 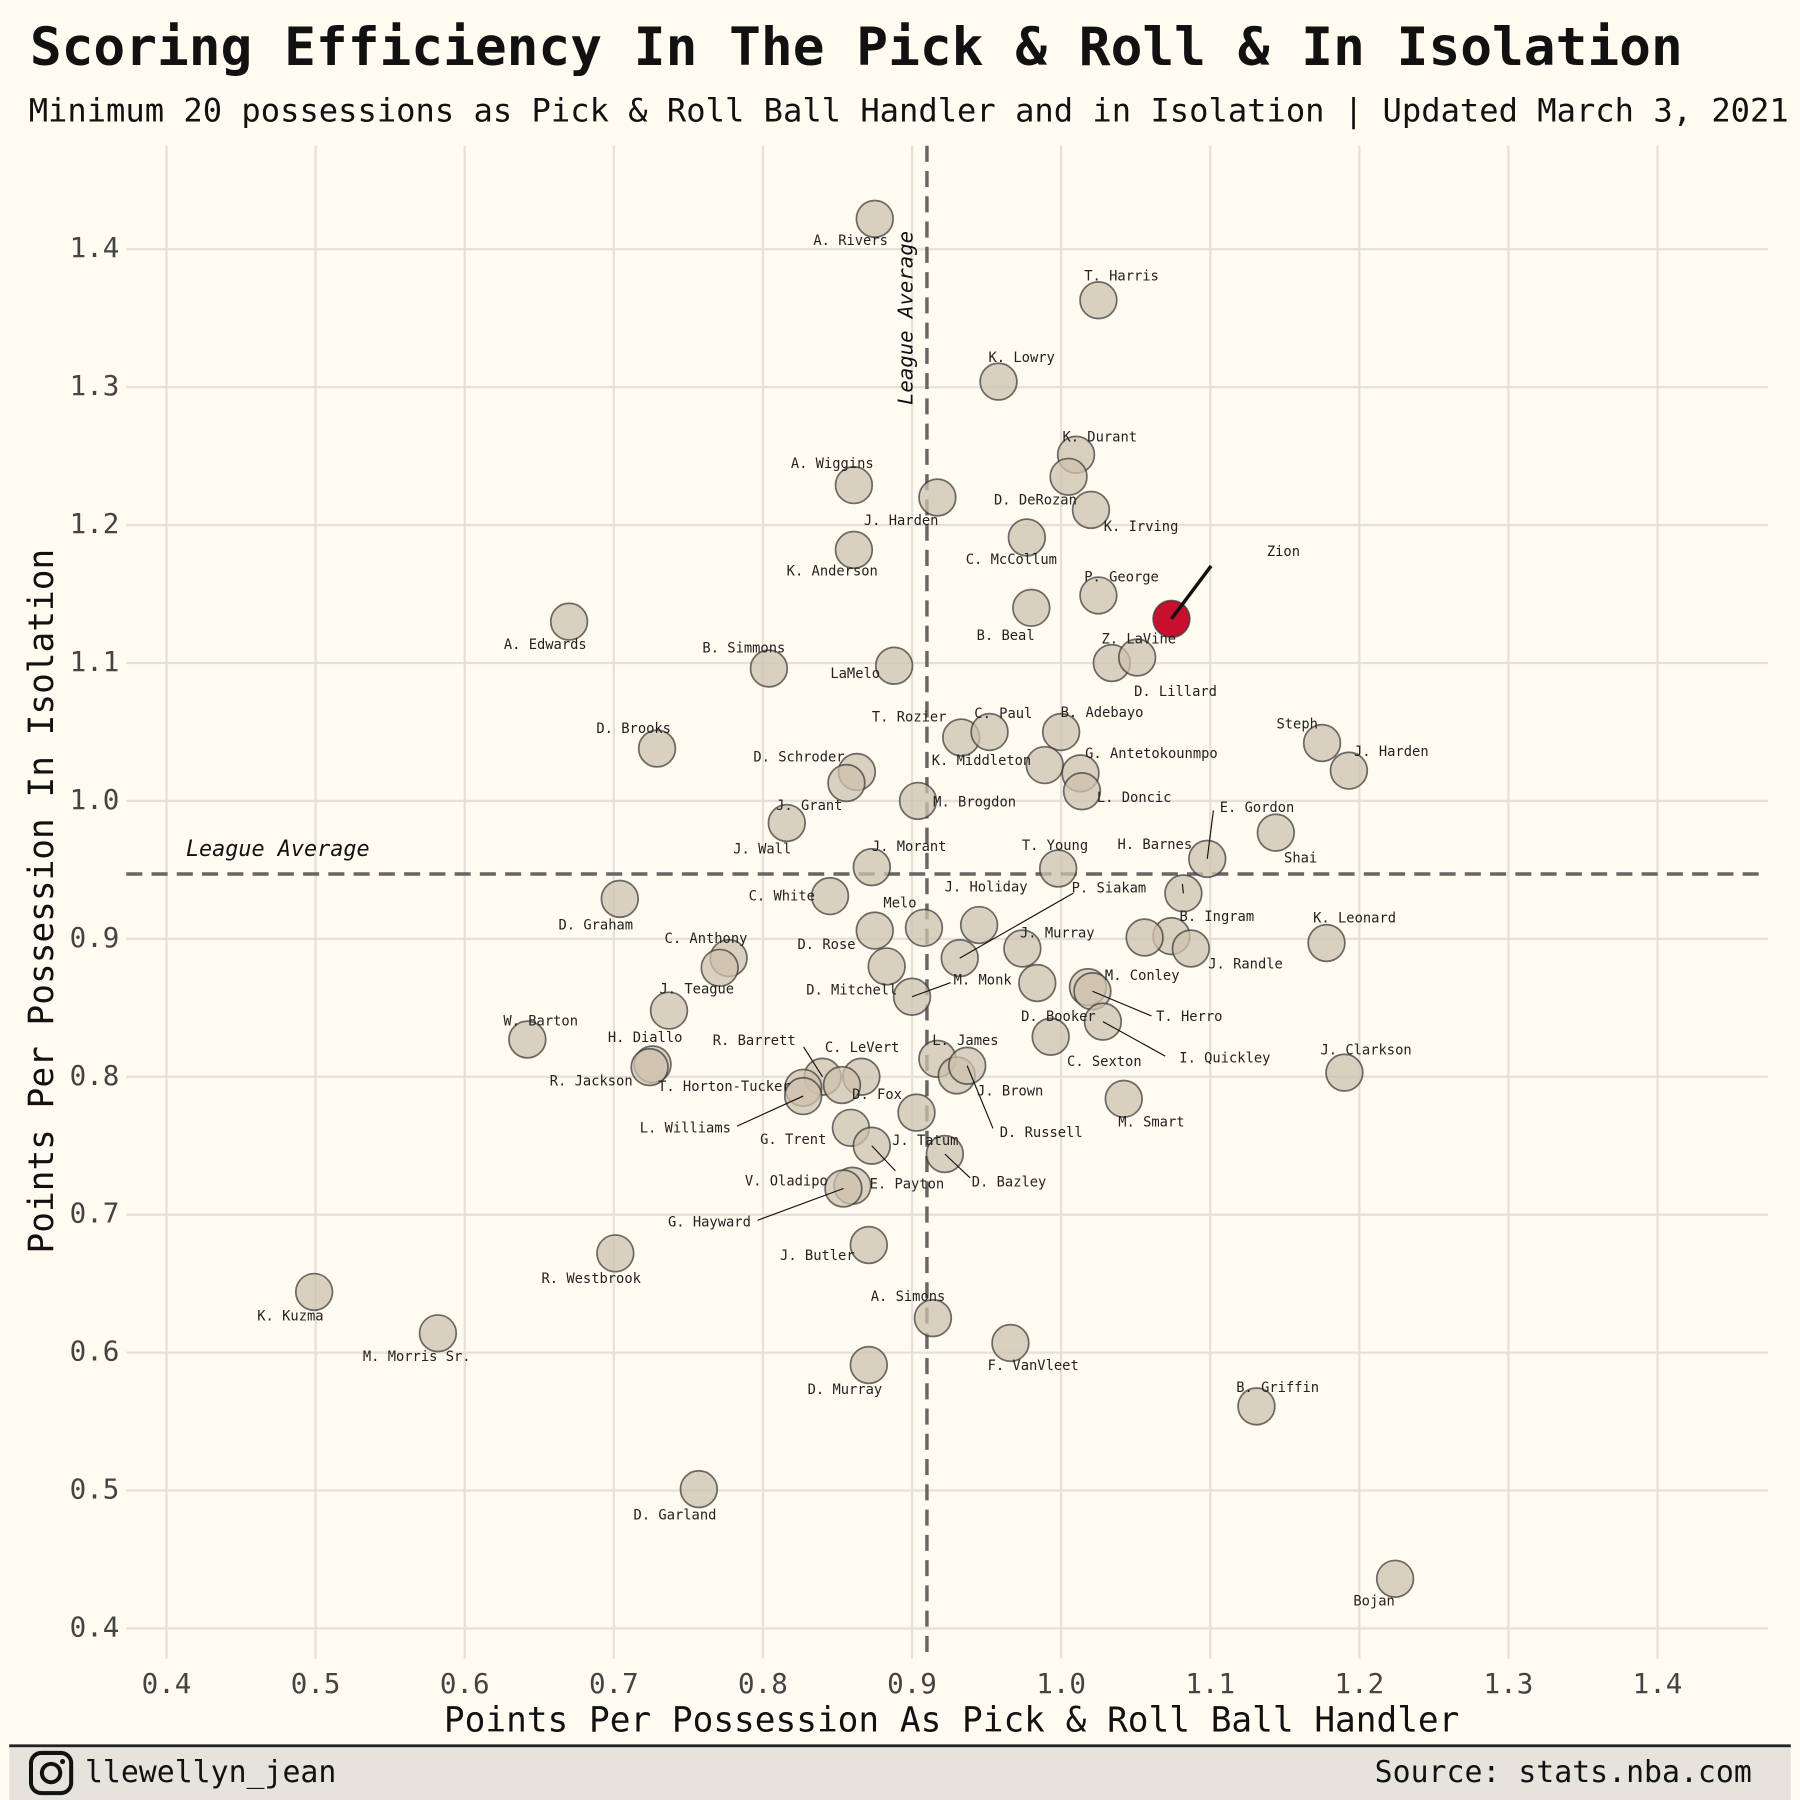 I want to click on instagram-icon, so click(x=51, y=1773).